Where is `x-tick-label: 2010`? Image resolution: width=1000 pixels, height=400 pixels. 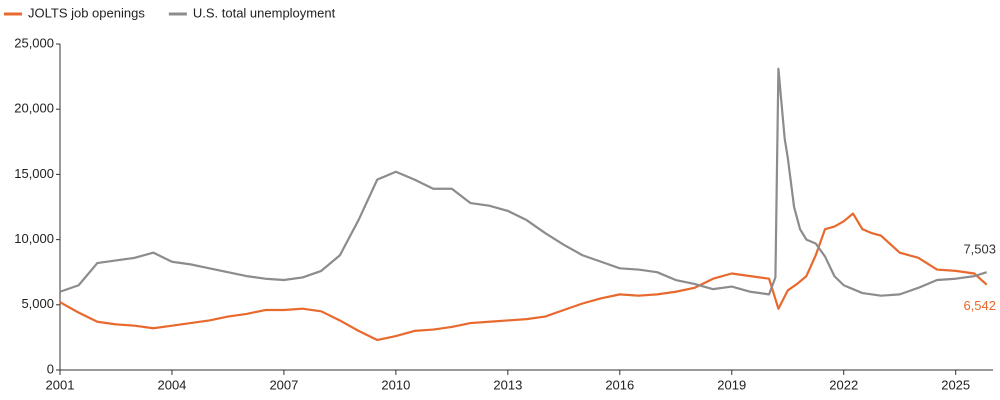
x-tick-label: 2010 is located at coordinates (395, 384).